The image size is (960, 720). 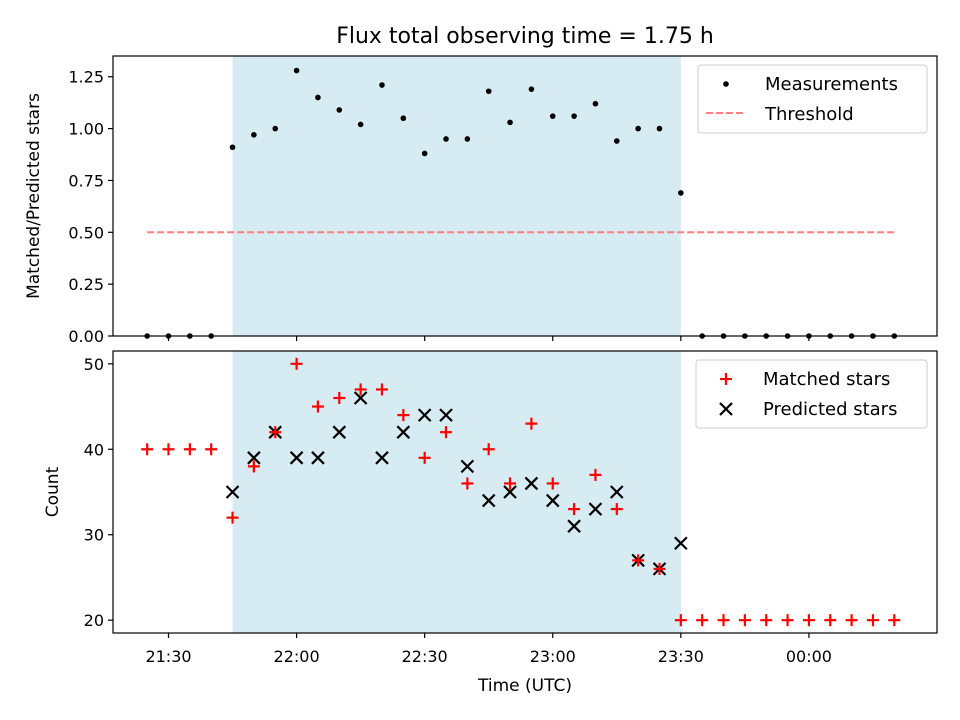 I want to click on legend-predicted-label: Predicted stars, so click(x=830, y=409).